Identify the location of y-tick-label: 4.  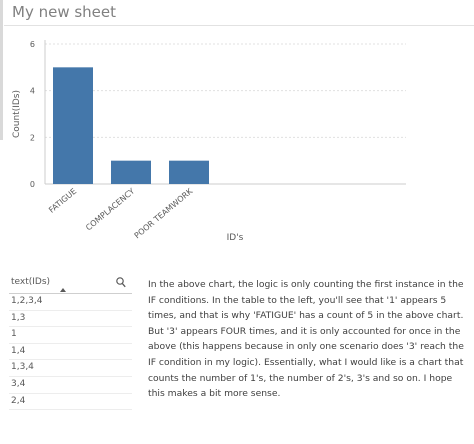
(32, 91).